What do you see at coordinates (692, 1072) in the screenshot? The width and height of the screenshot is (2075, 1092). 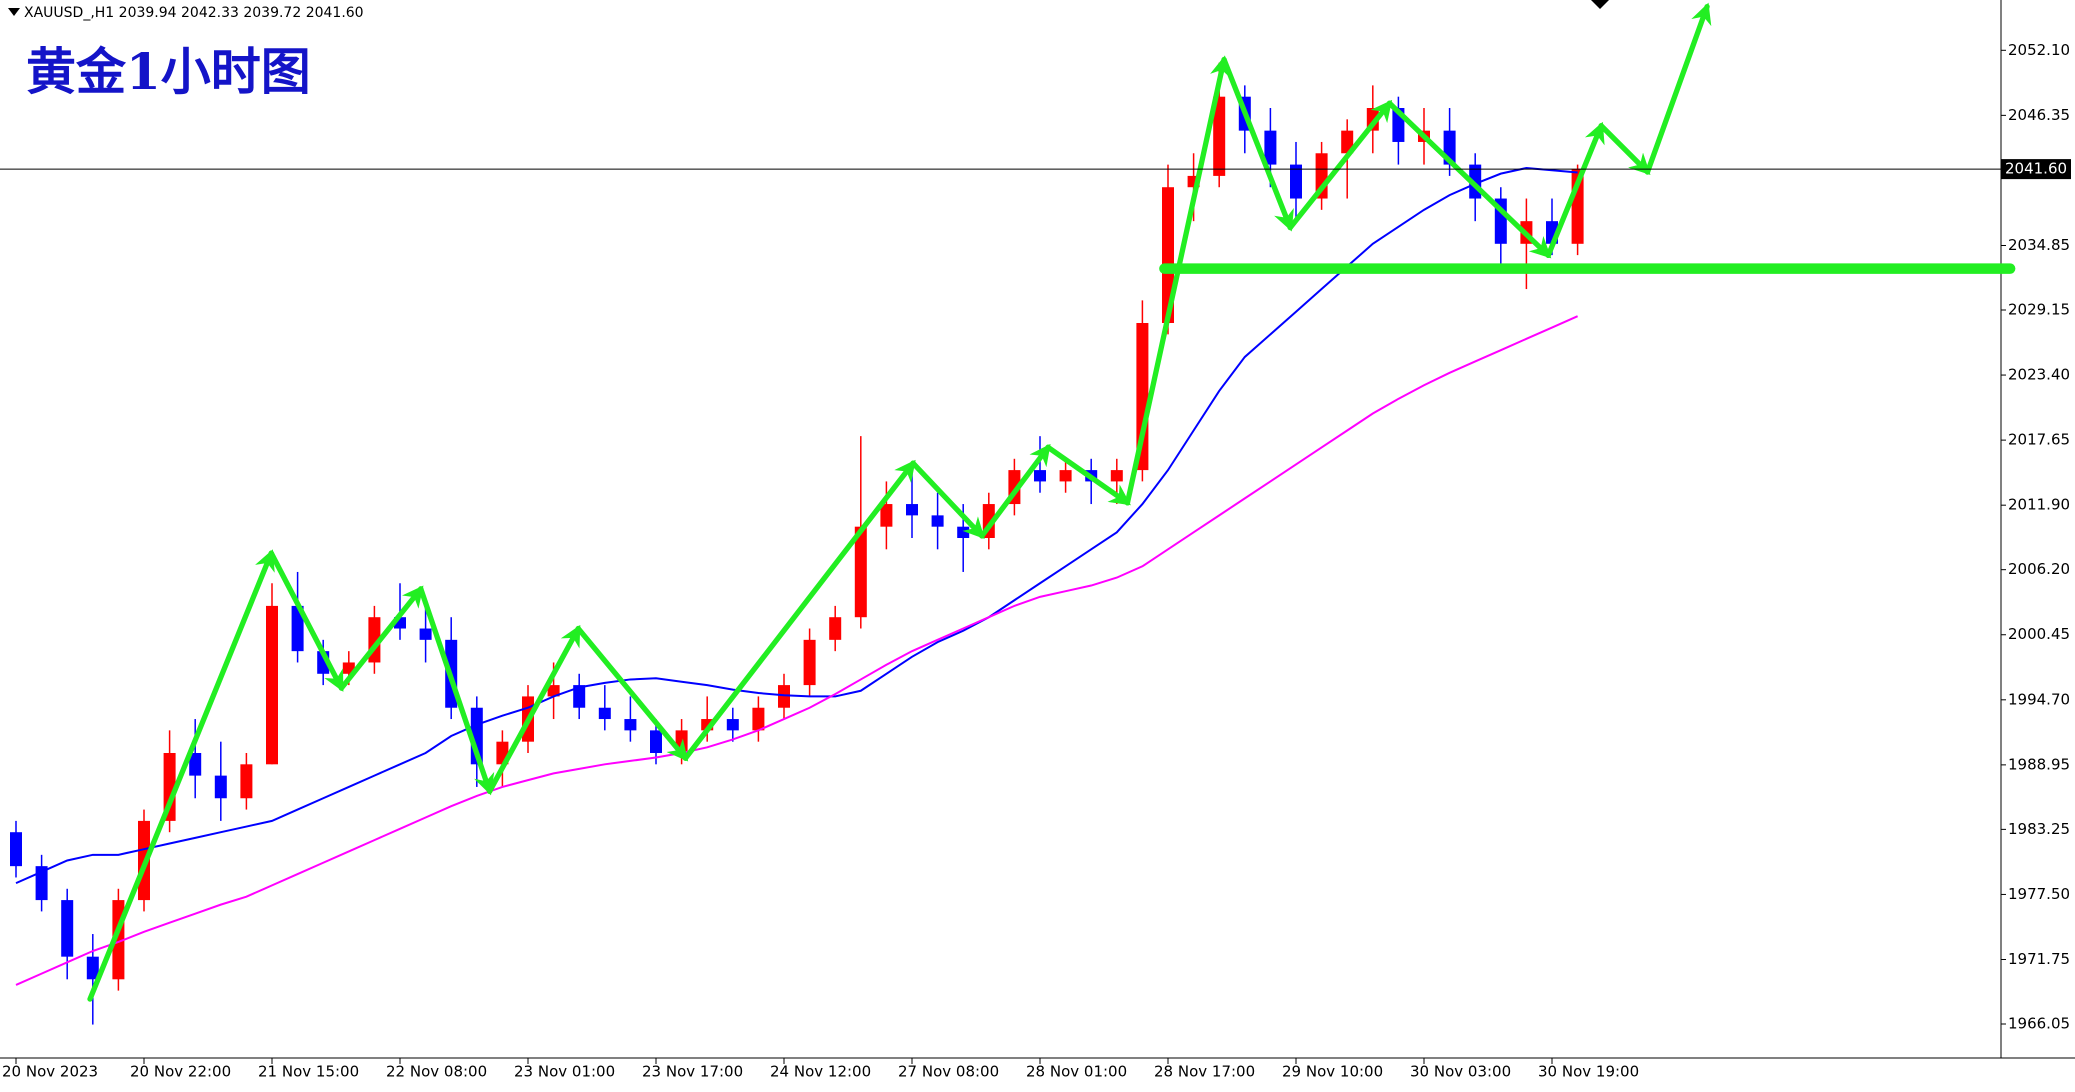 I see `x-tick-label: 23 Nov 17:00` at bounding box center [692, 1072].